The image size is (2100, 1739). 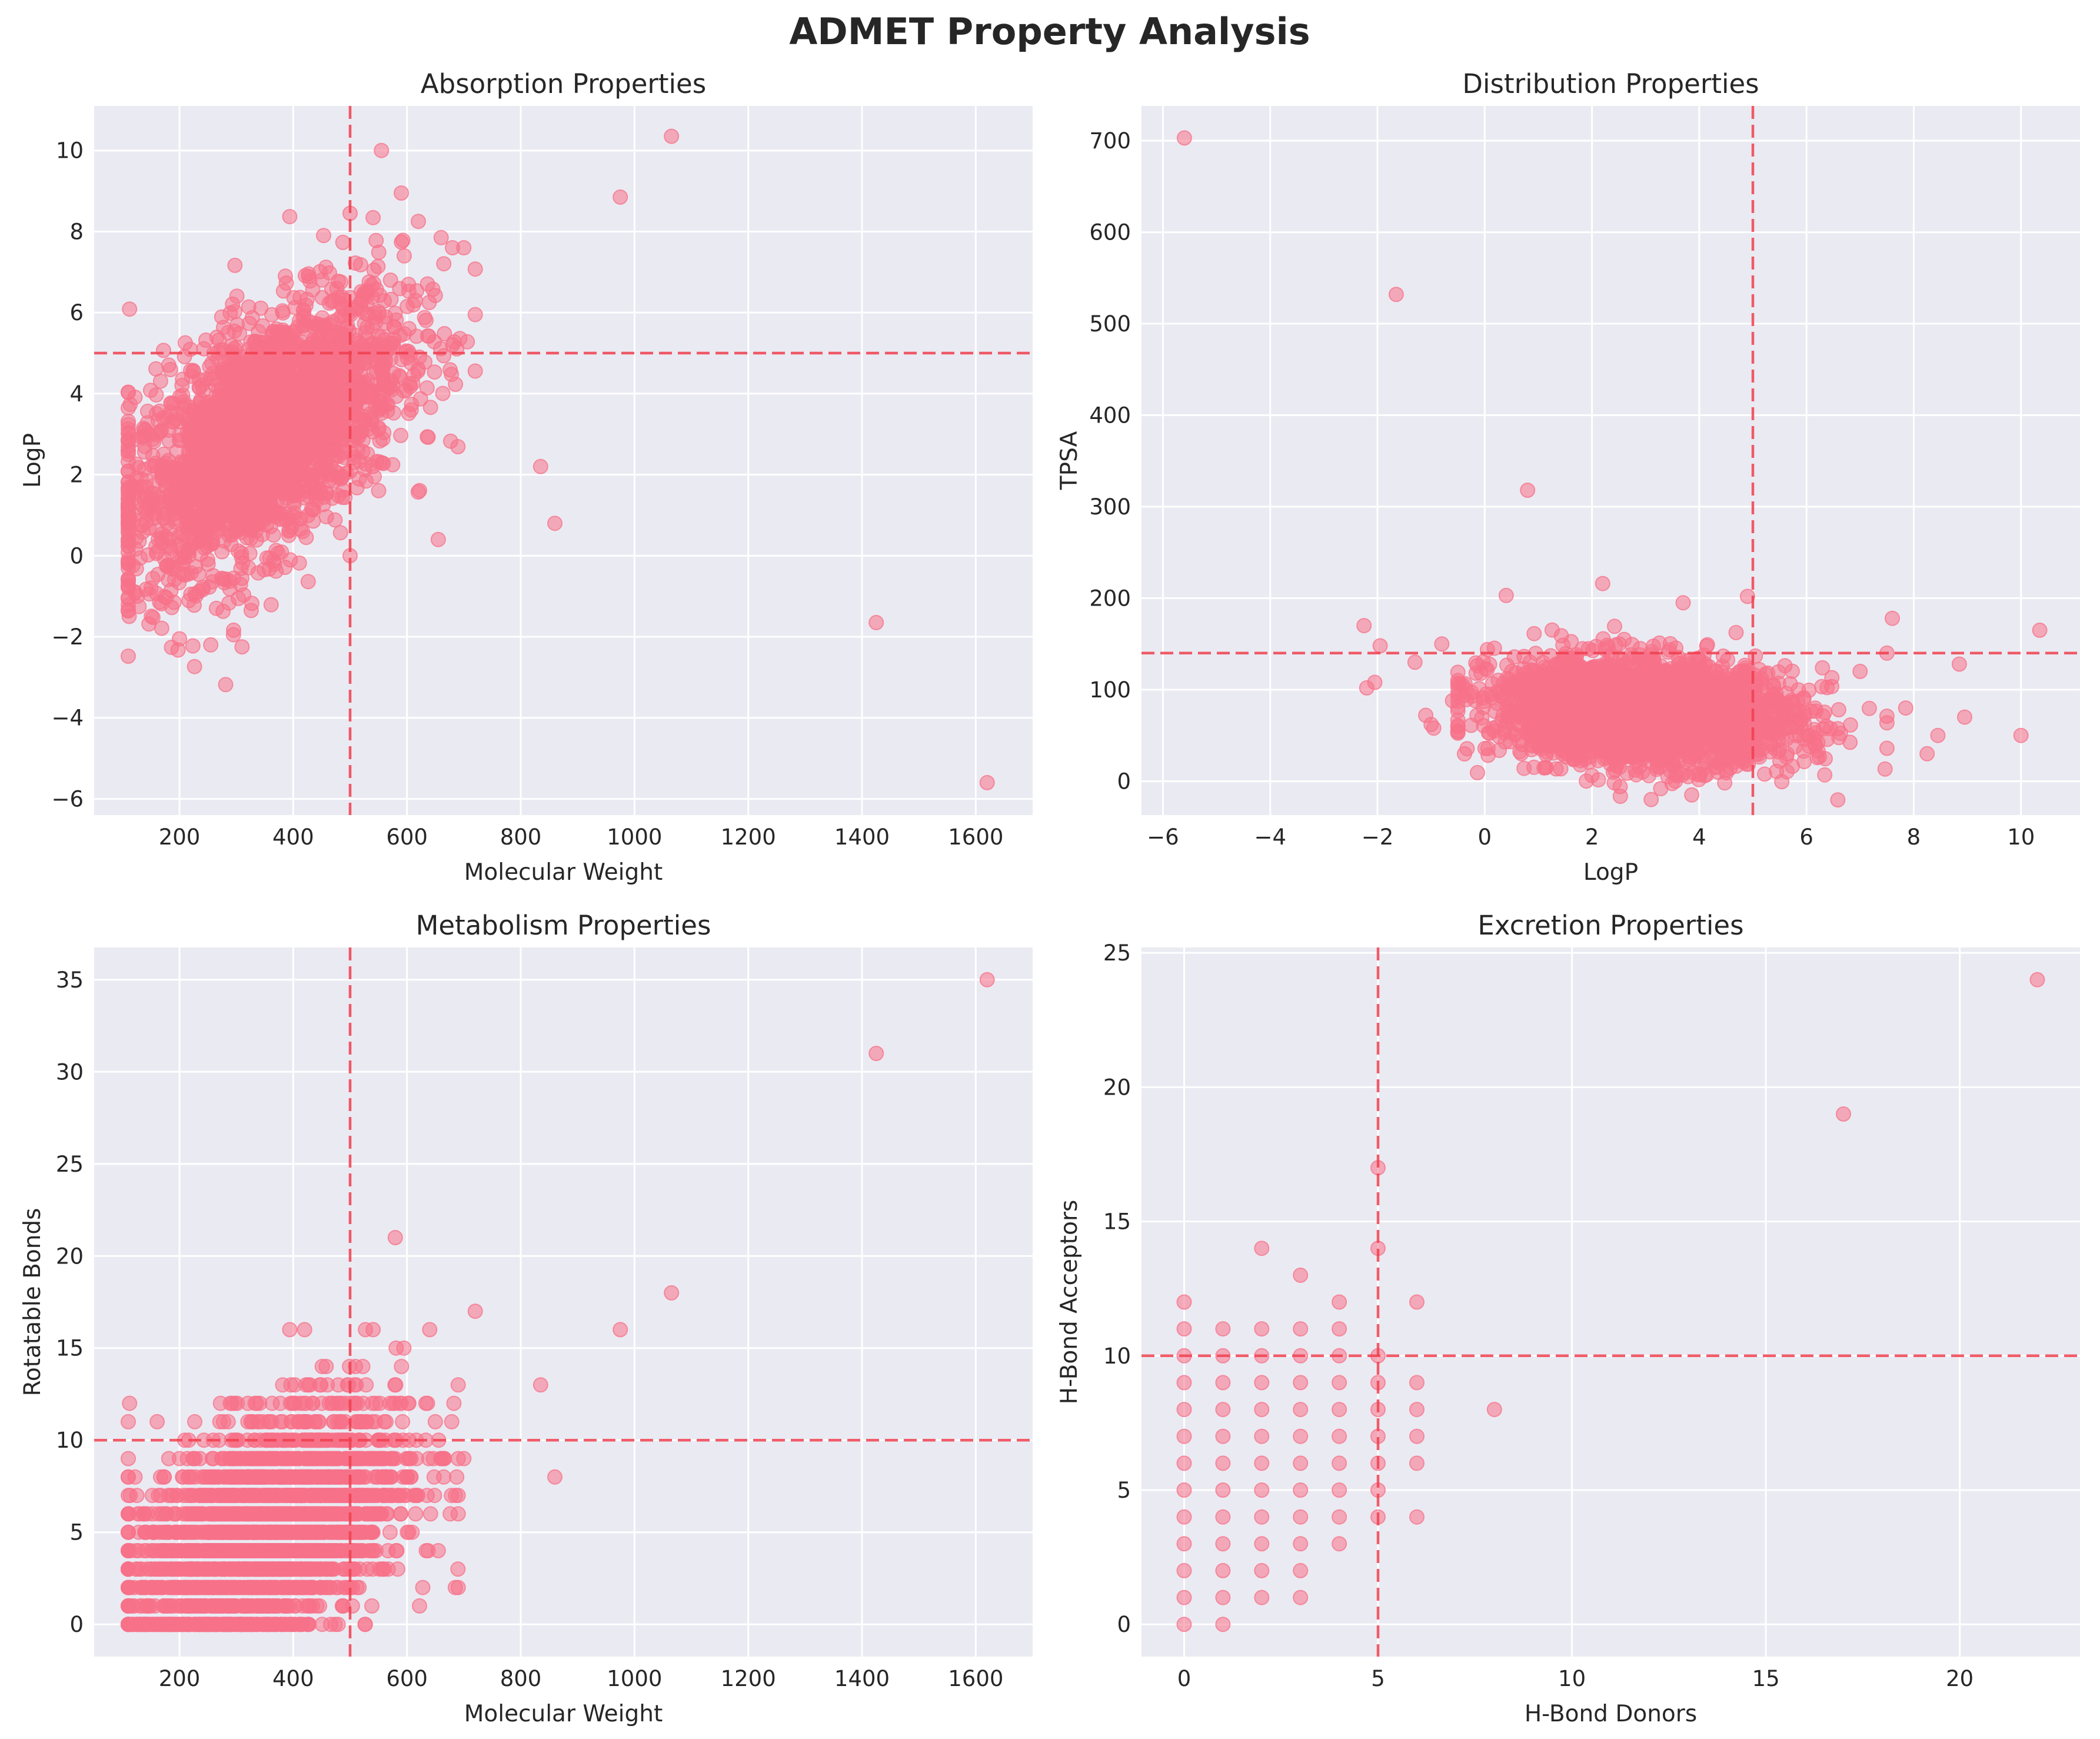 What do you see at coordinates (76, 394) in the screenshot?
I see `y-tick-label: 4` at bounding box center [76, 394].